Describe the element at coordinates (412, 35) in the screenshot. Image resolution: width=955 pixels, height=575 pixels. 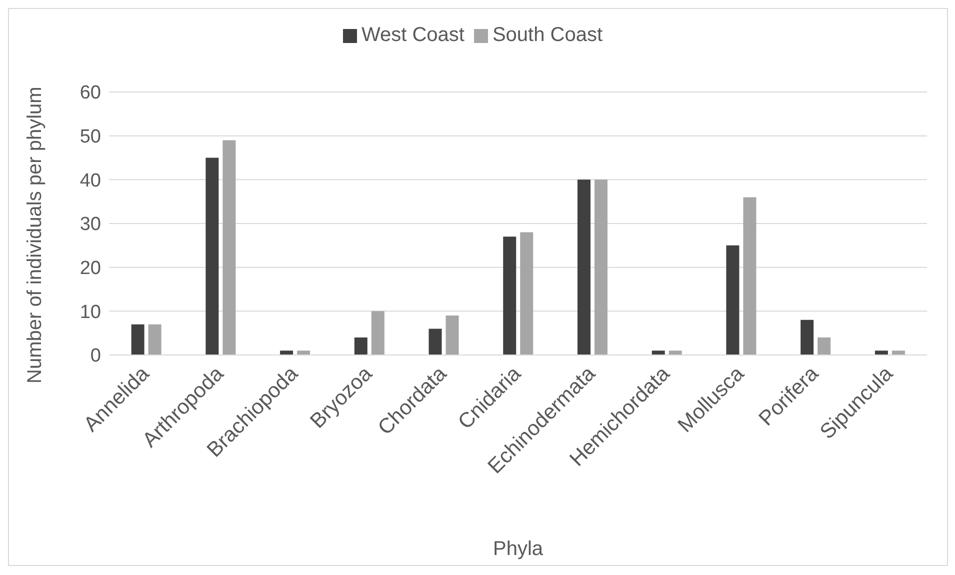
I see `legend-label: West Coast` at that location.